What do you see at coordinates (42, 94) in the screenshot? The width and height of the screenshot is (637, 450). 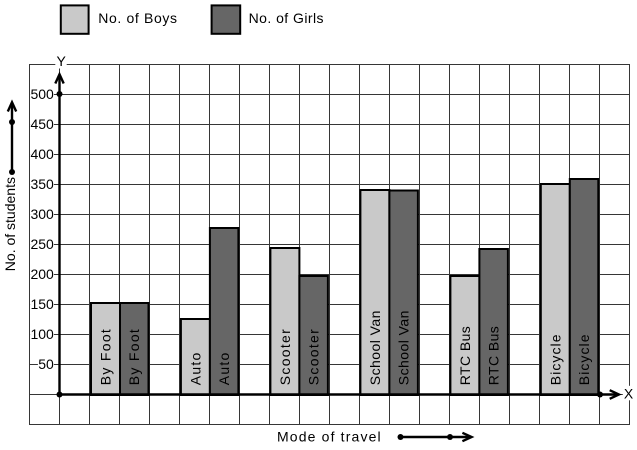 I see `svg-text: 500` at bounding box center [42, 94].